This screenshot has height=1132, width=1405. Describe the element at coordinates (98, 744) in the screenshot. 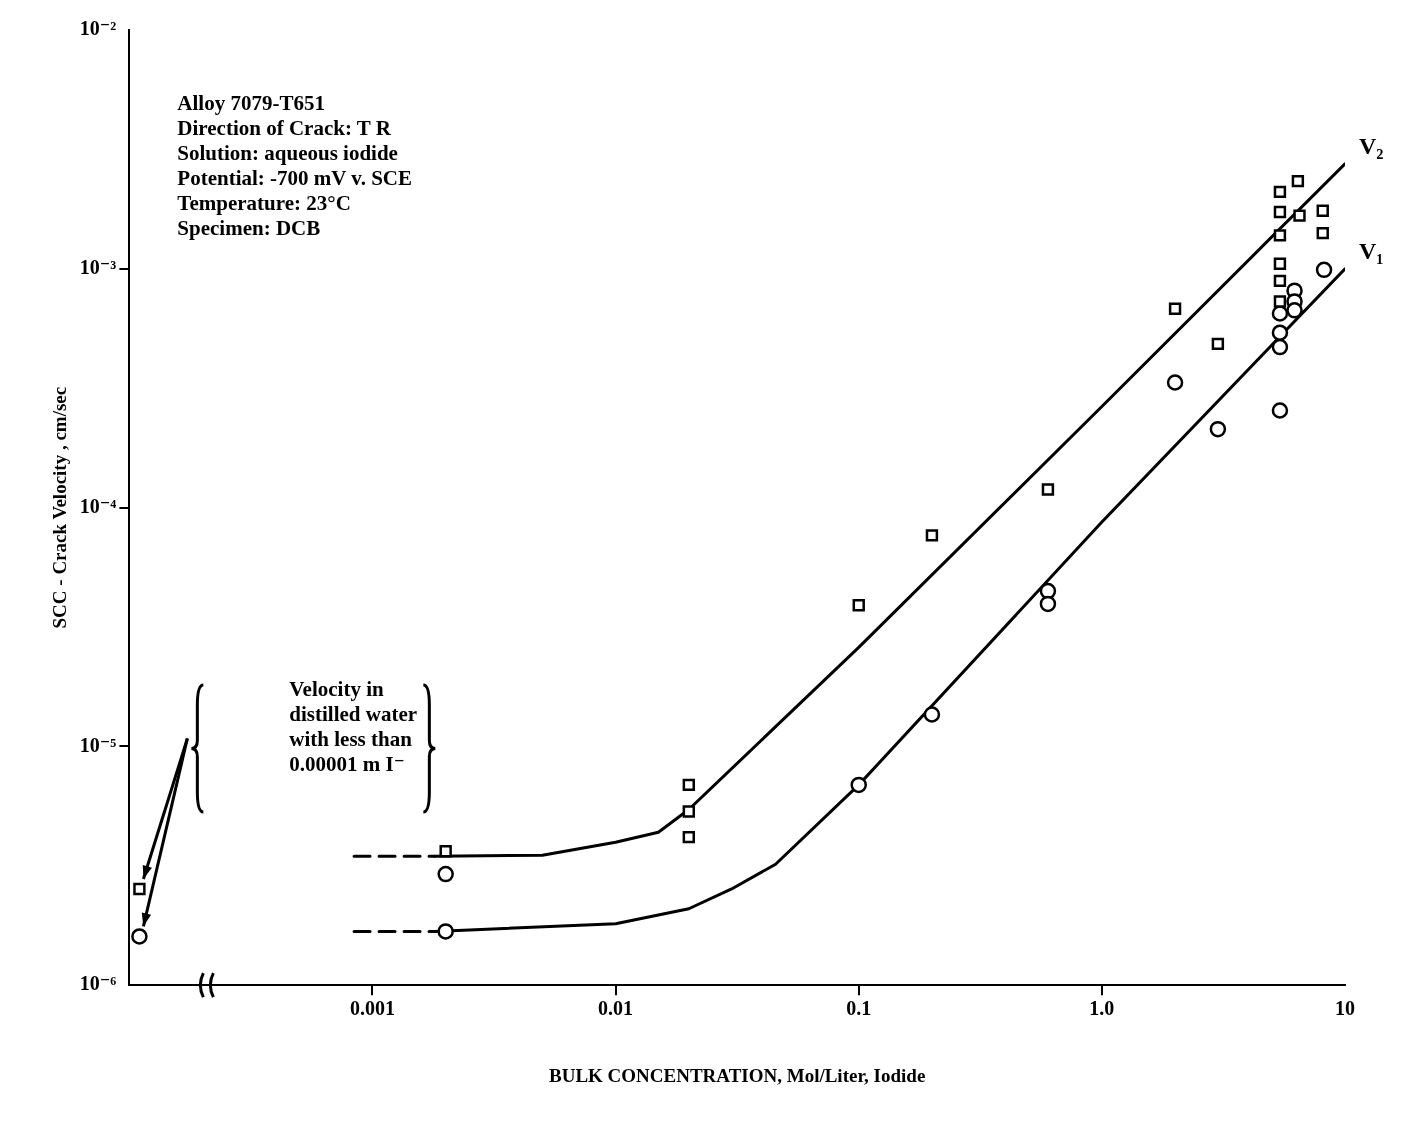

I see `y-tick-label: 10⁻⁵` at that location.